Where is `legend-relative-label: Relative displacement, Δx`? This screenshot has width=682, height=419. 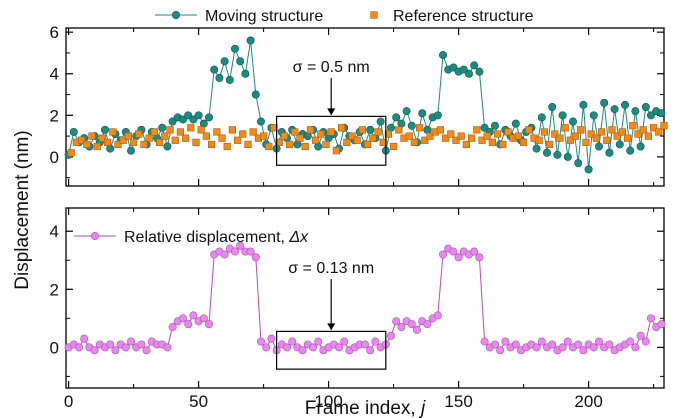
legend-relative-label: Relative displacement, Δx is located at coordinates (216, 237).